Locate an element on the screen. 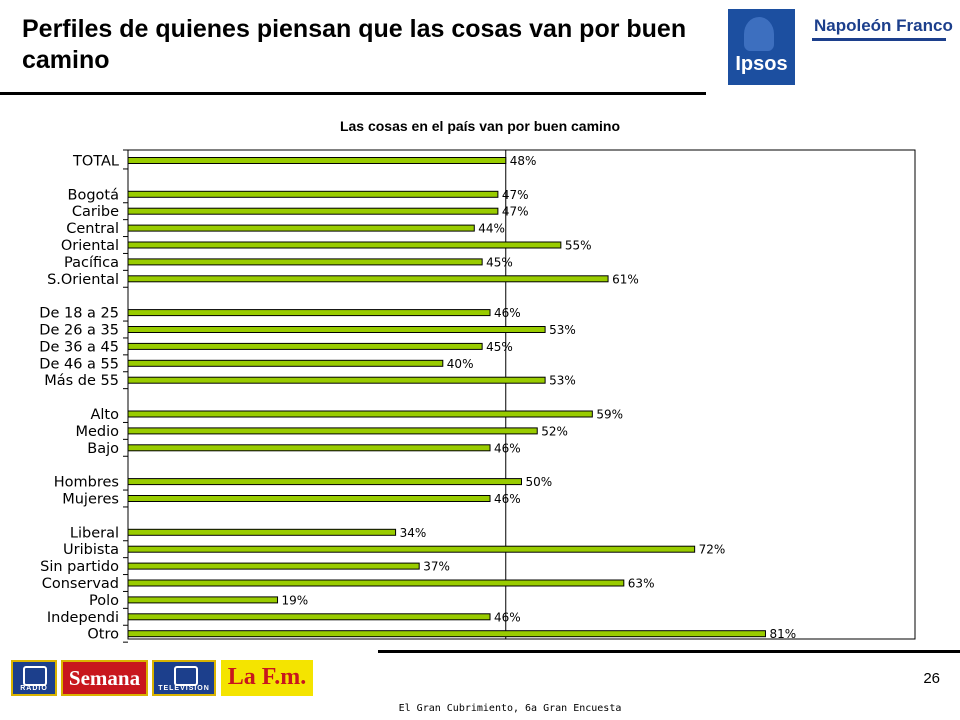 The height and width of the screenshot is (720, 960). value-label: 61% is located at coordinates (625, 279).